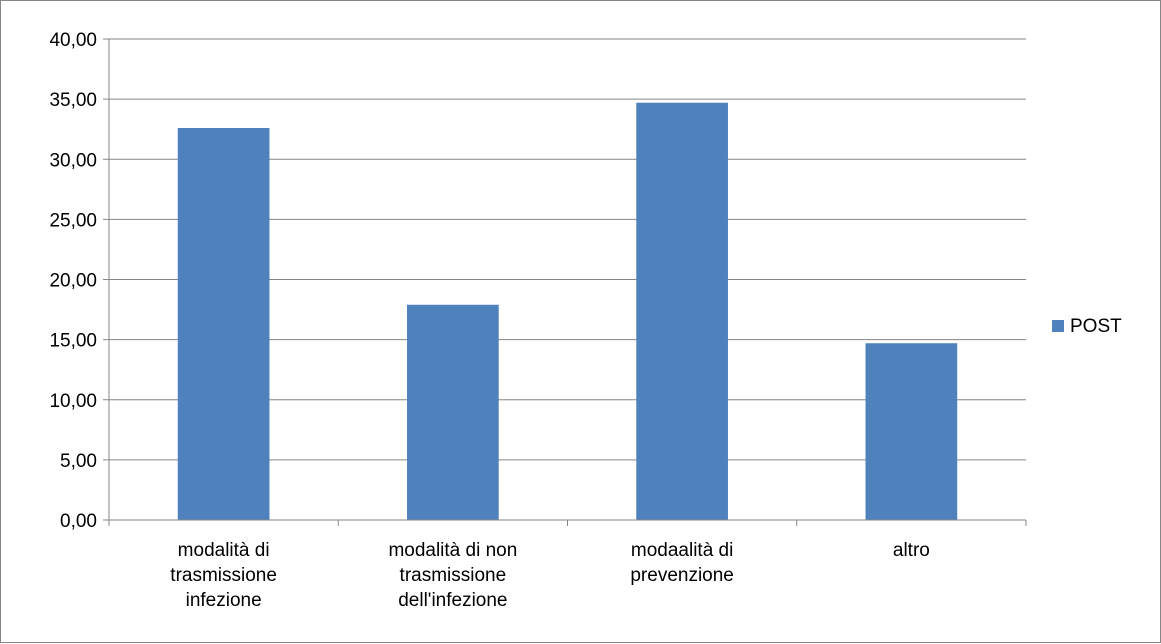 Image resolution: width=1161 pixels, height=644 pixels. What do you see at coordinates (911, 550) in the screenshot?
I see `x-category-label: altro` at bounding box center [911, 550].